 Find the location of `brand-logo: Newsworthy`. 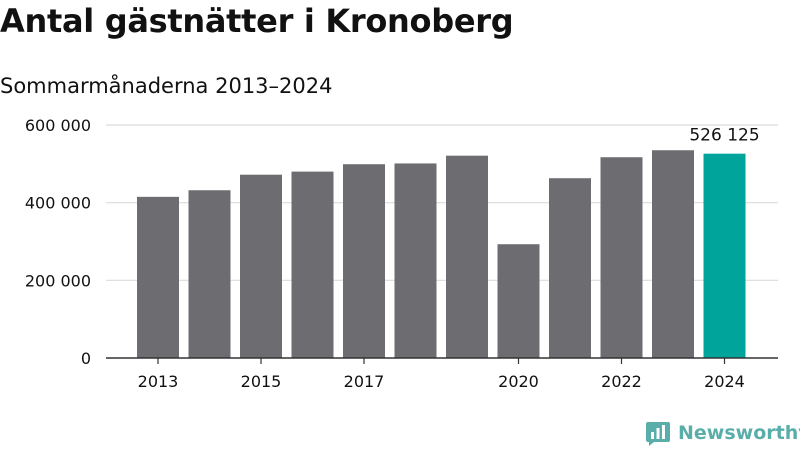

brand-logo: Newsworthy is located at coordinates (722, 433).